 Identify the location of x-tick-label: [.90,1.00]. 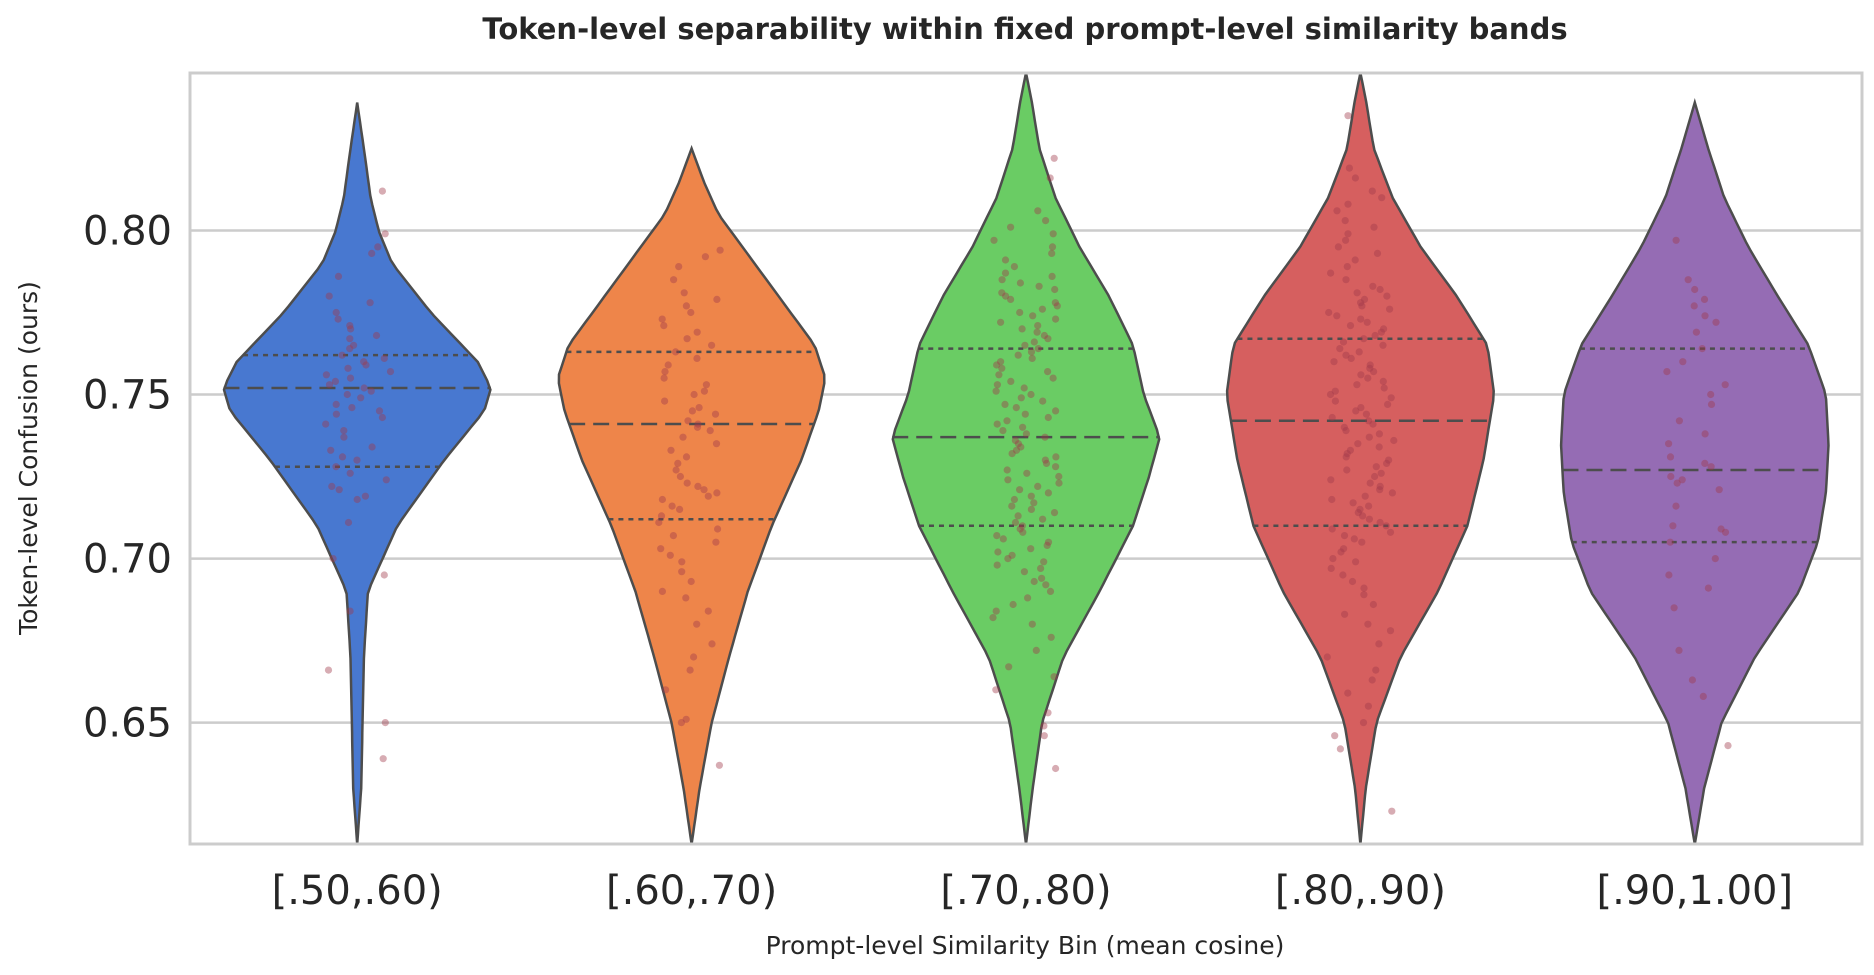
(1694, 891).